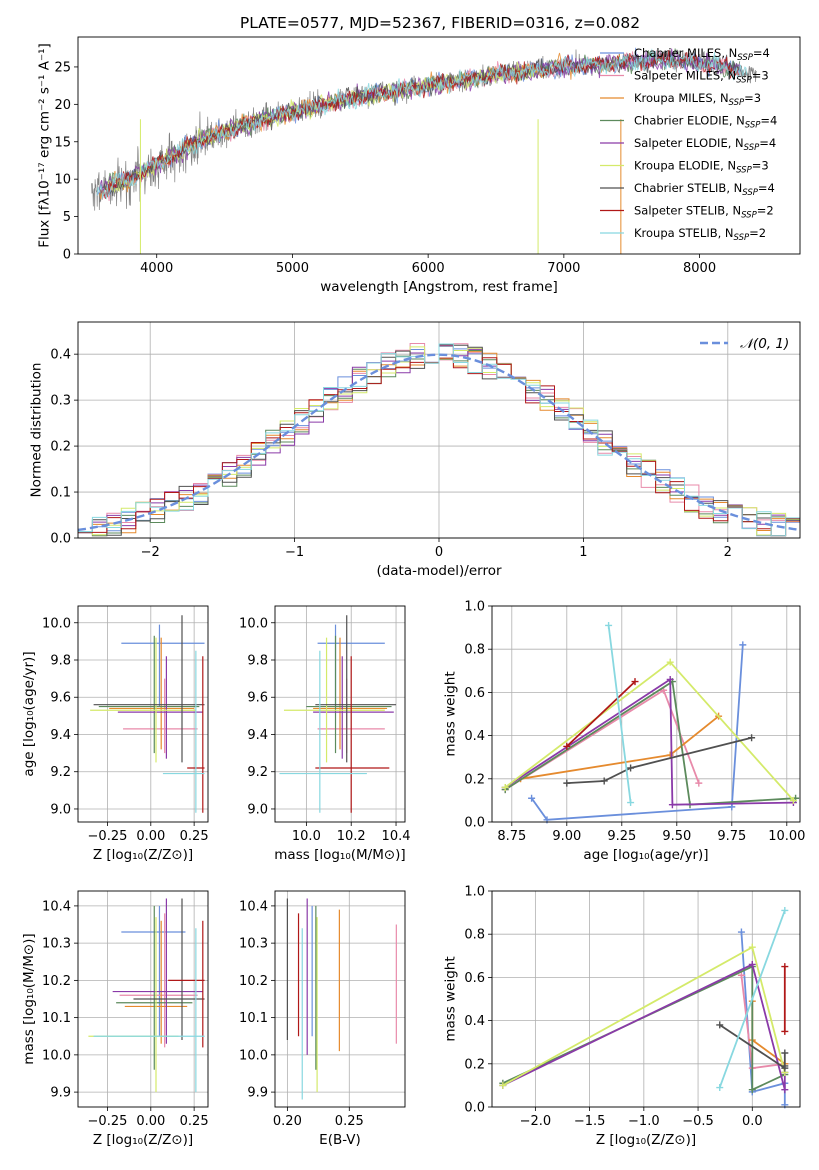 This screenshot has height=1170, width=819. I want to click on y-tick-label: 10.2, so click(56, 981).